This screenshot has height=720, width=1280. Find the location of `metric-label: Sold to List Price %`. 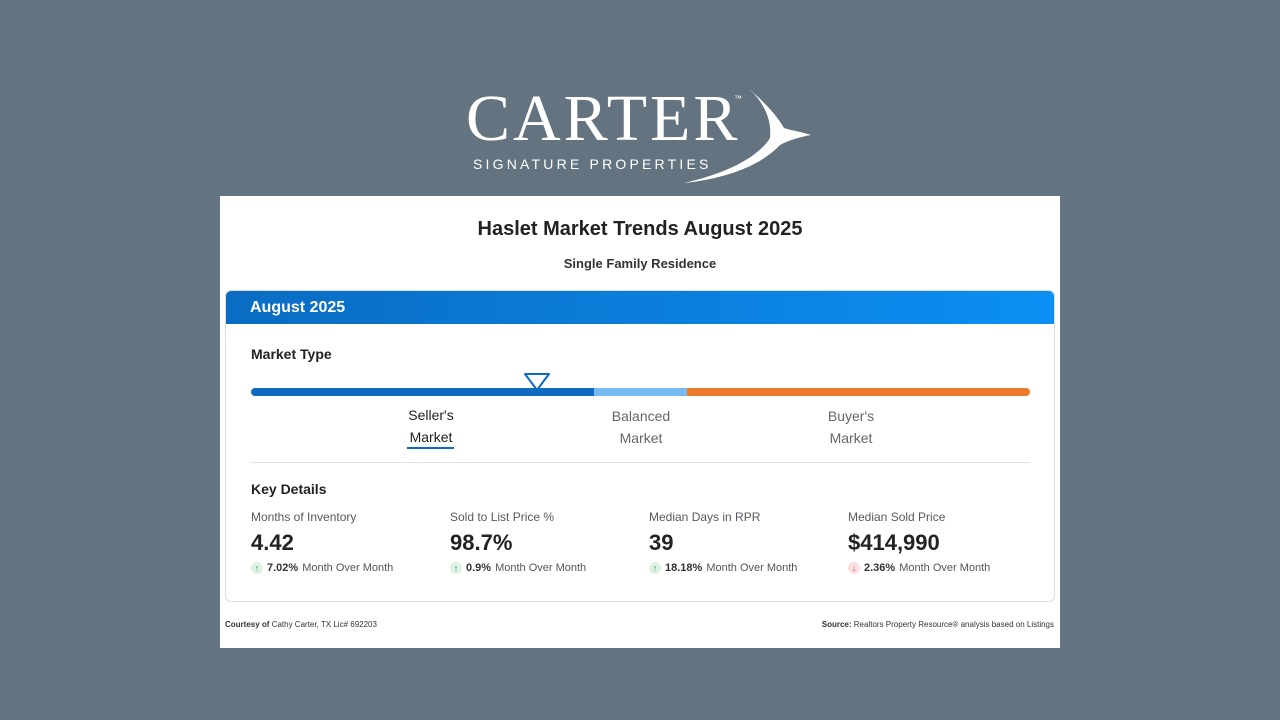

metric-label: Sold to List Price % is located at coordinates (502, 517).